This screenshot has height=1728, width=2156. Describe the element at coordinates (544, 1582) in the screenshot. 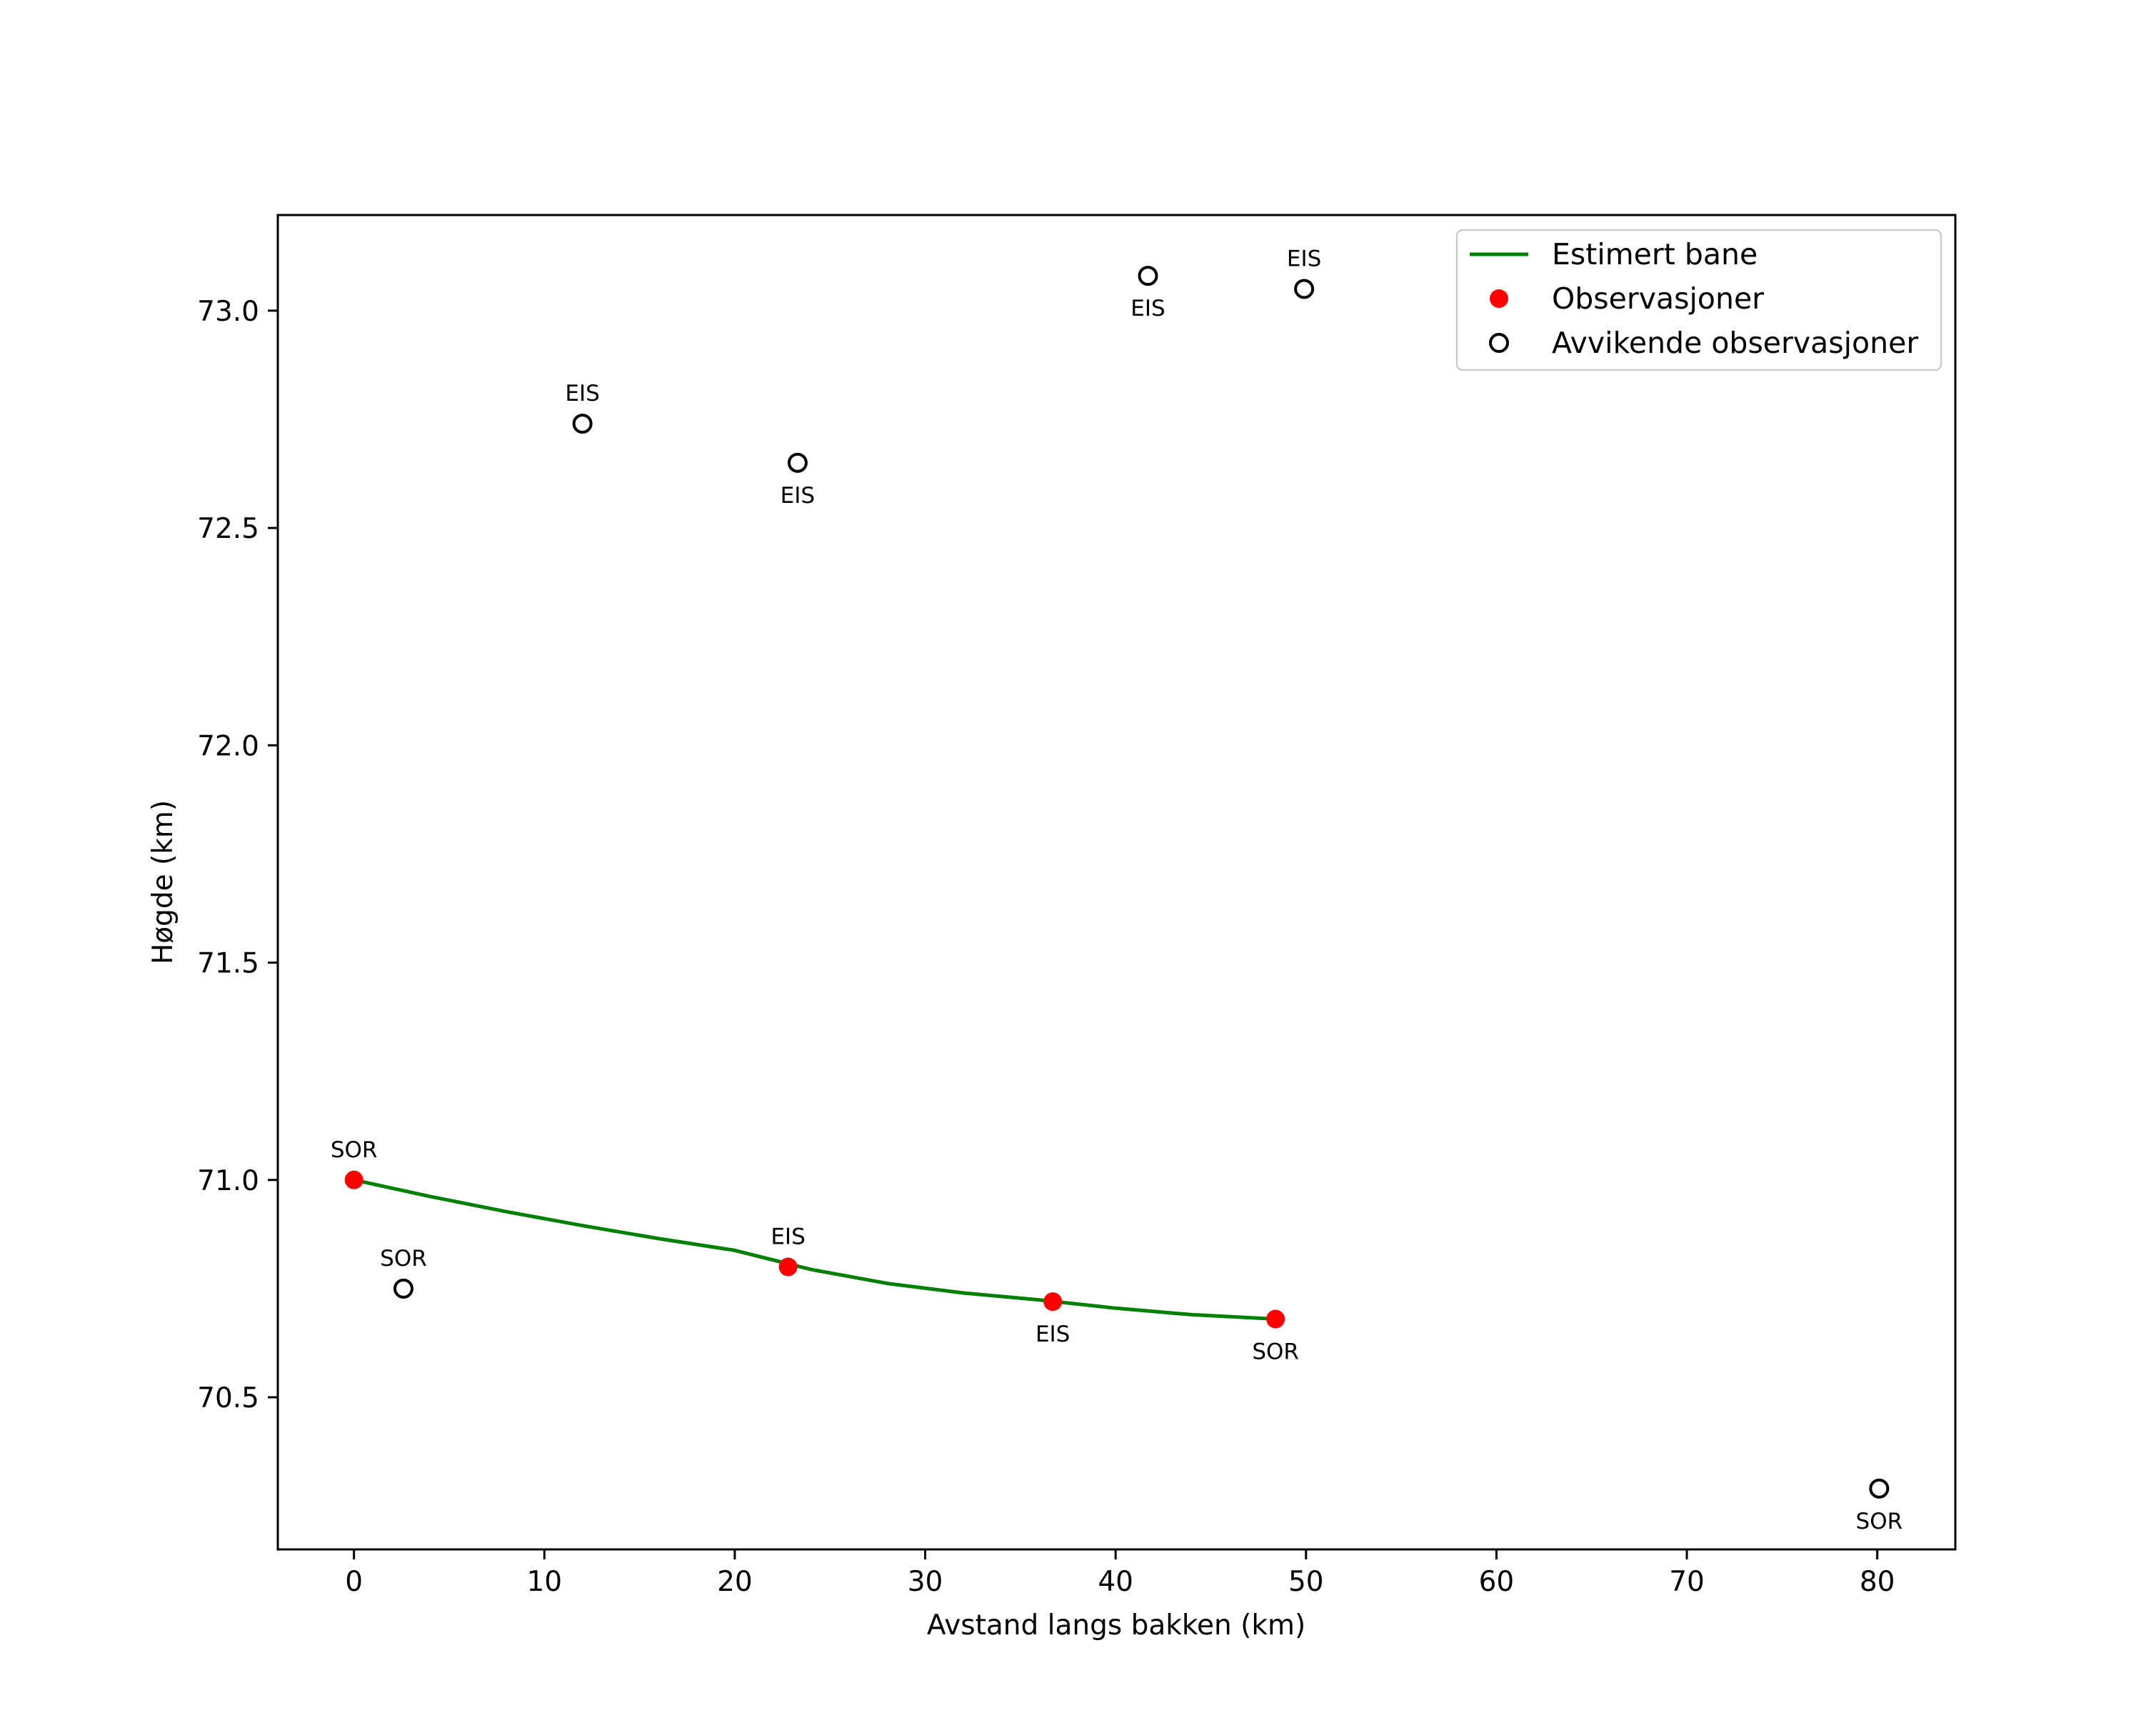

I see `x-tick-label: 10` at that location.